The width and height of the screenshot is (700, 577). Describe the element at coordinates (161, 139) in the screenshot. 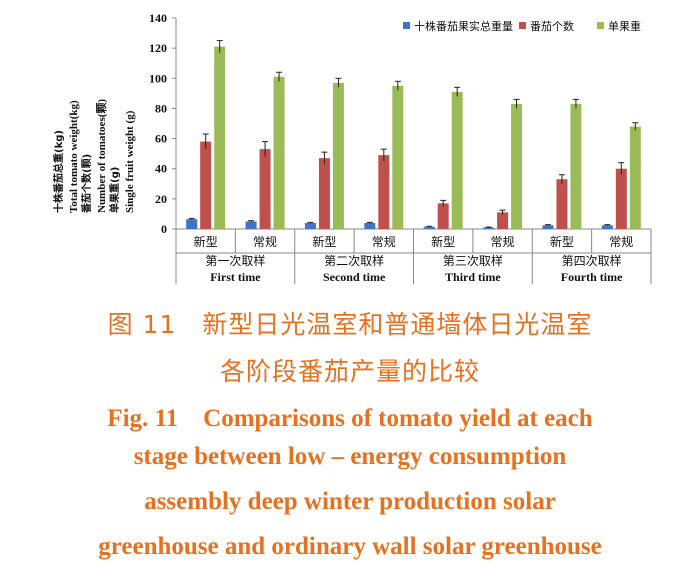

I see `y-tick-label: 60` at that location.